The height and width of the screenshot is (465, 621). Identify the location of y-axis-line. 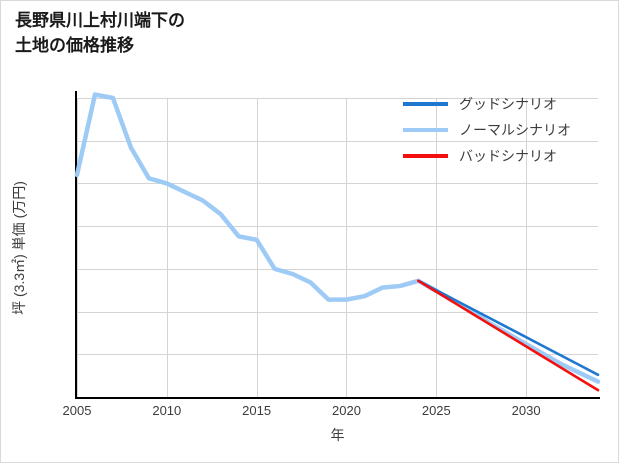
(76, 244).